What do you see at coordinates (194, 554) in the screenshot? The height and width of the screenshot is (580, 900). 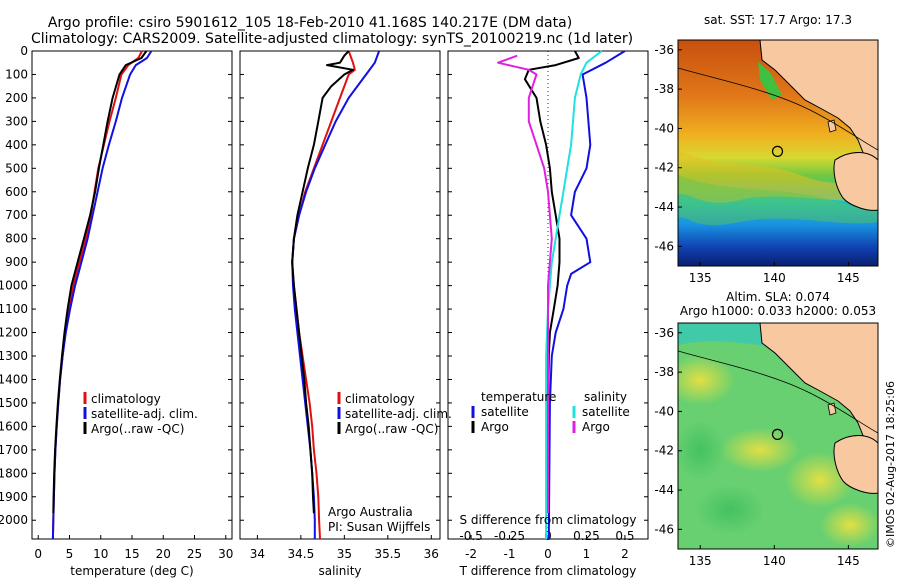 I see `x-tick-label: 25` at bounding box center [194, 554].